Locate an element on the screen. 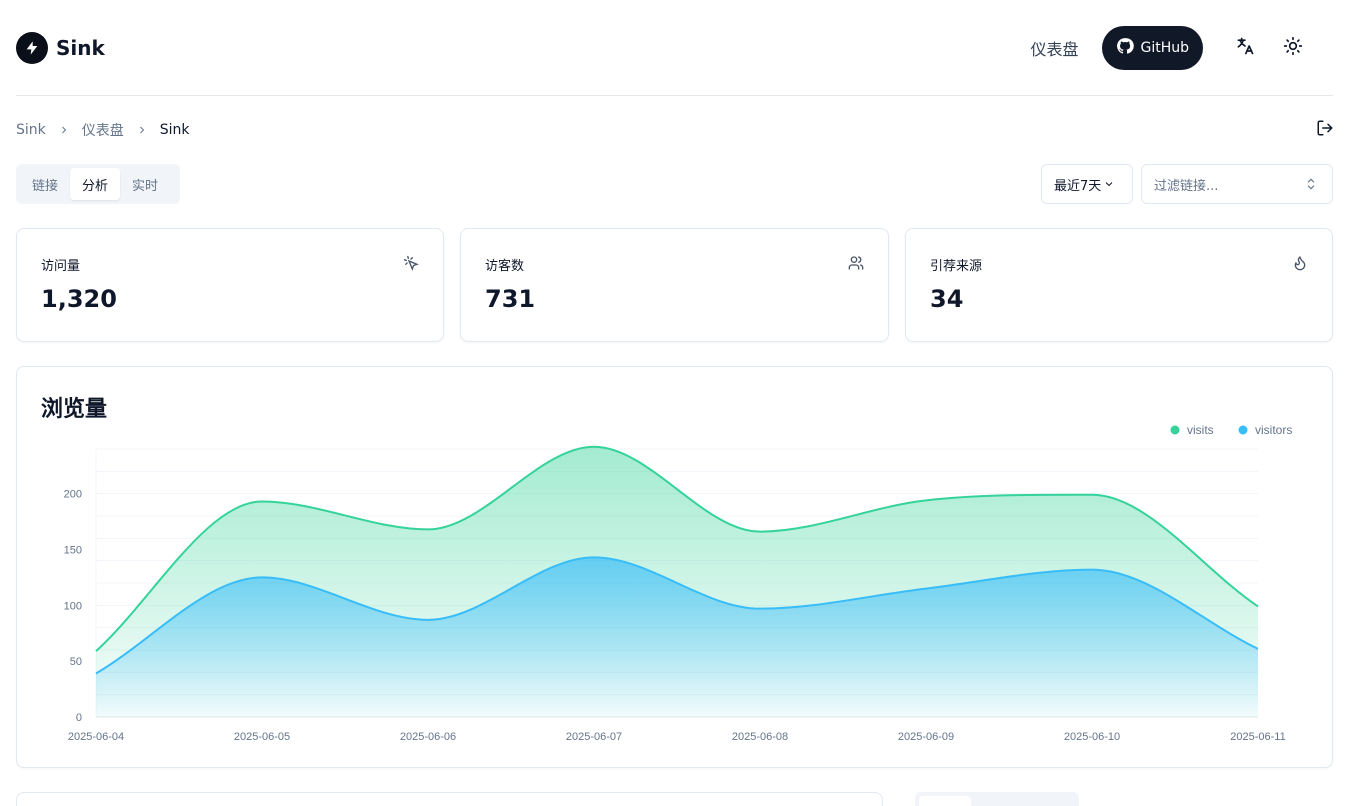 This screenshot has height=806, width=1349. chevron-down-icon is located at coordinates (1109, 184).